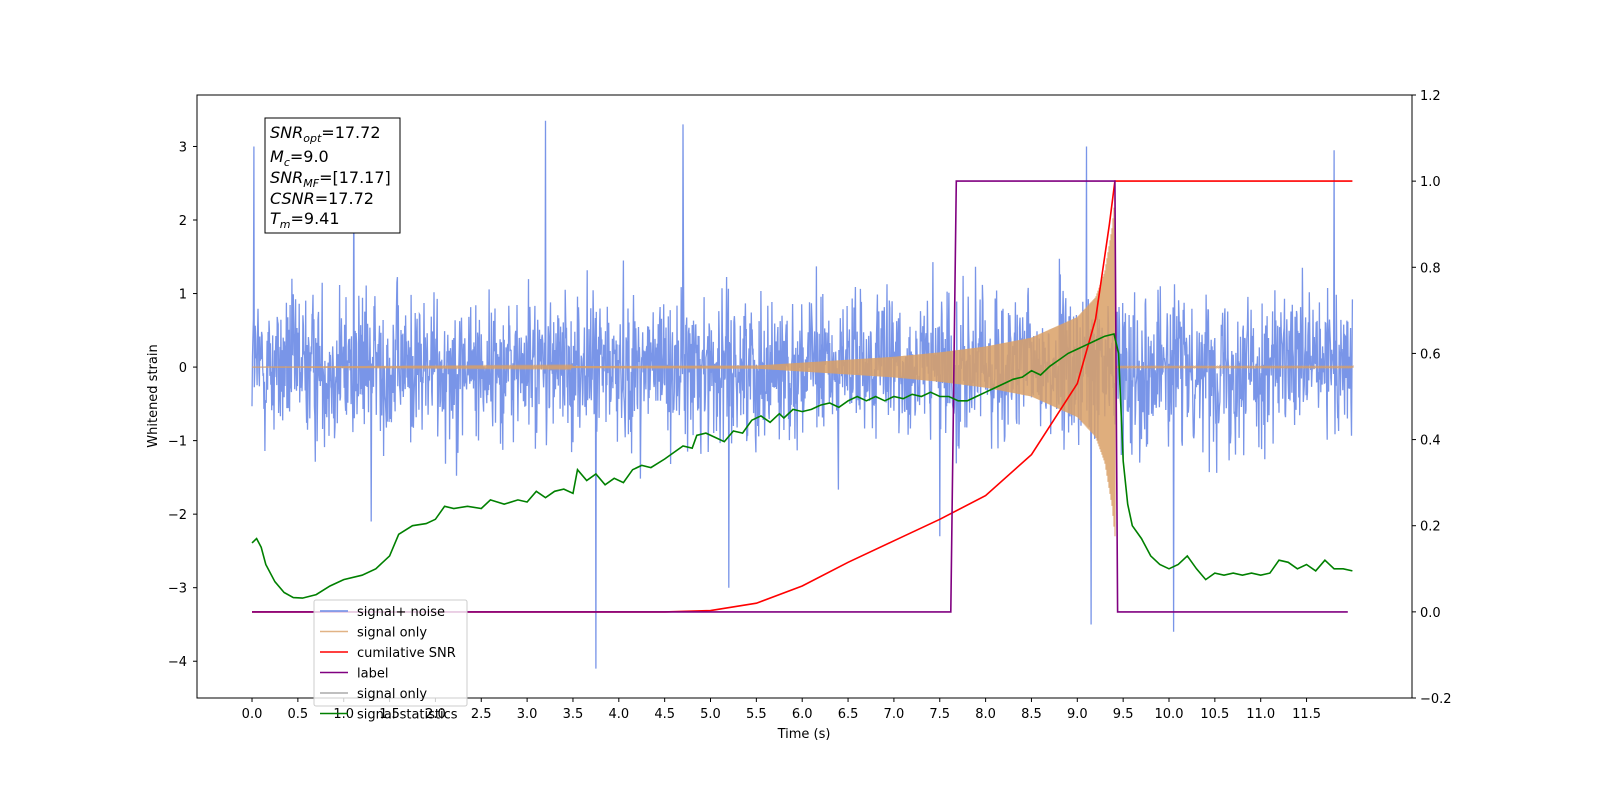  Describe the element at coordinates (177, 589) in the screenshot. I see `left-y-tick-label: −3` at that location.